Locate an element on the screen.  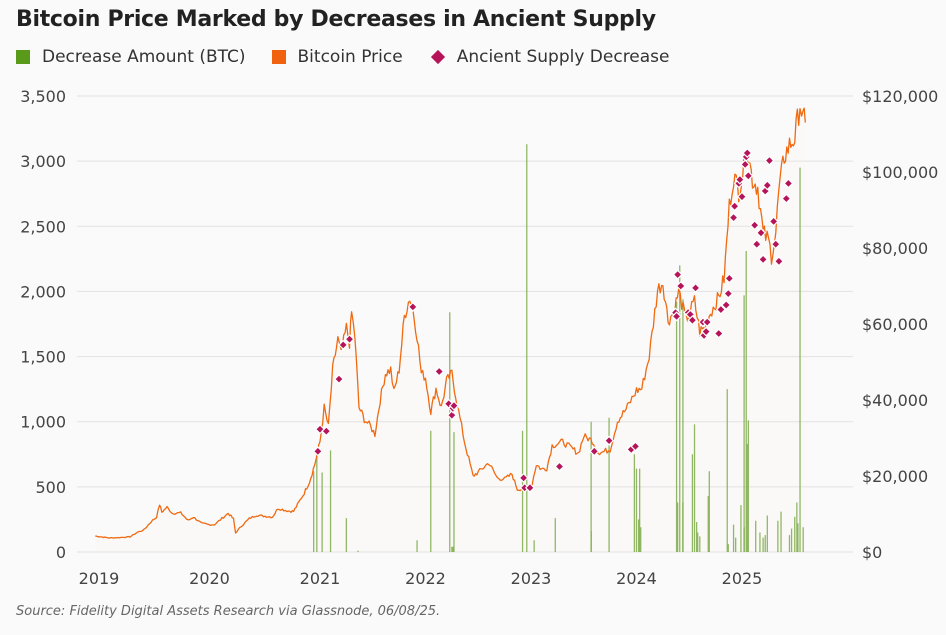
y-left-tick-label: 1,000 is located at coordinates (43, 422).